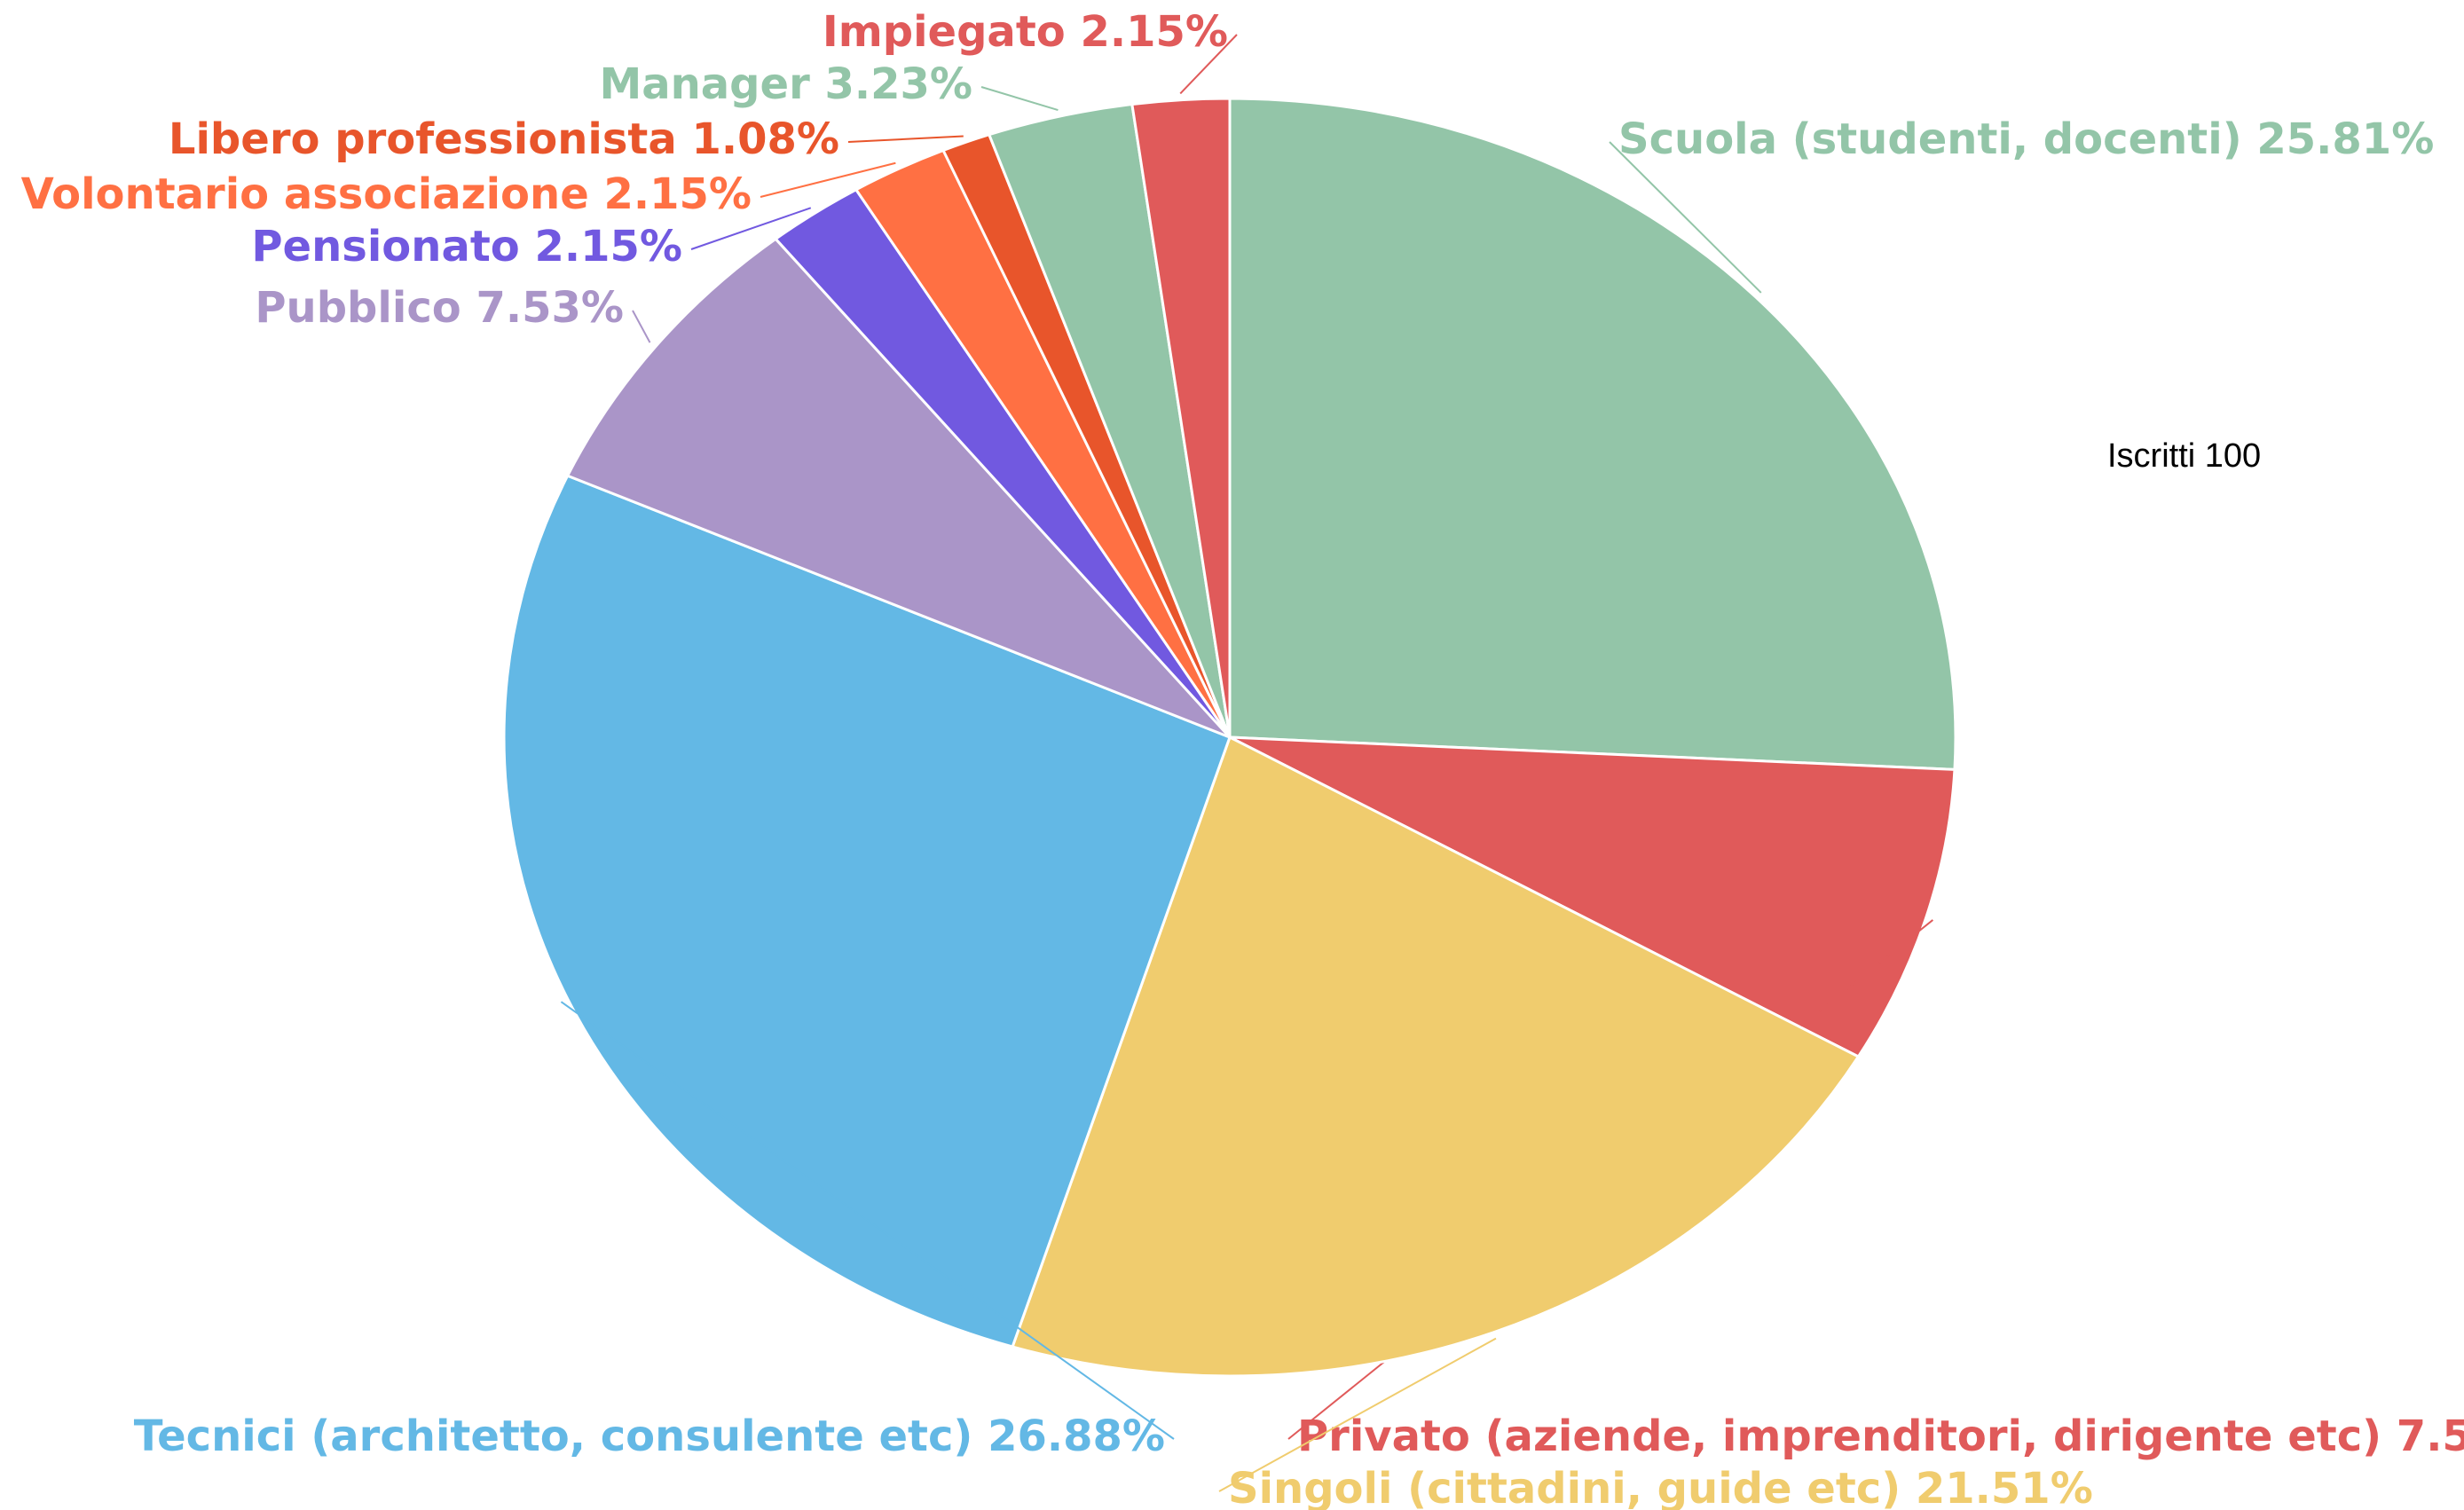 This screenshot has width=2464, height=1510. I want to click on slice-category: Tecnici (architetto, consulente etc), so click(553, 1436).